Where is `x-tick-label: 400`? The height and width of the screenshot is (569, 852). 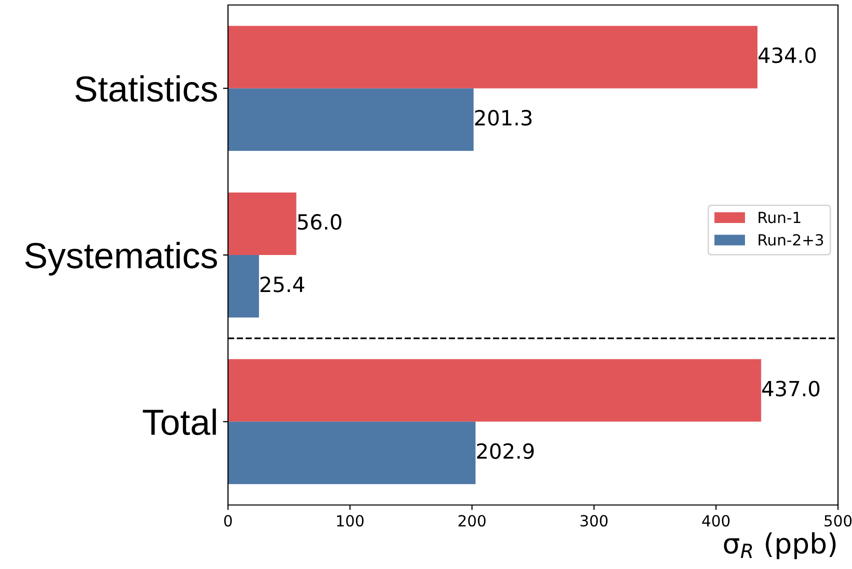
x-tick-label: 400 is located at coordinates (716, 520).